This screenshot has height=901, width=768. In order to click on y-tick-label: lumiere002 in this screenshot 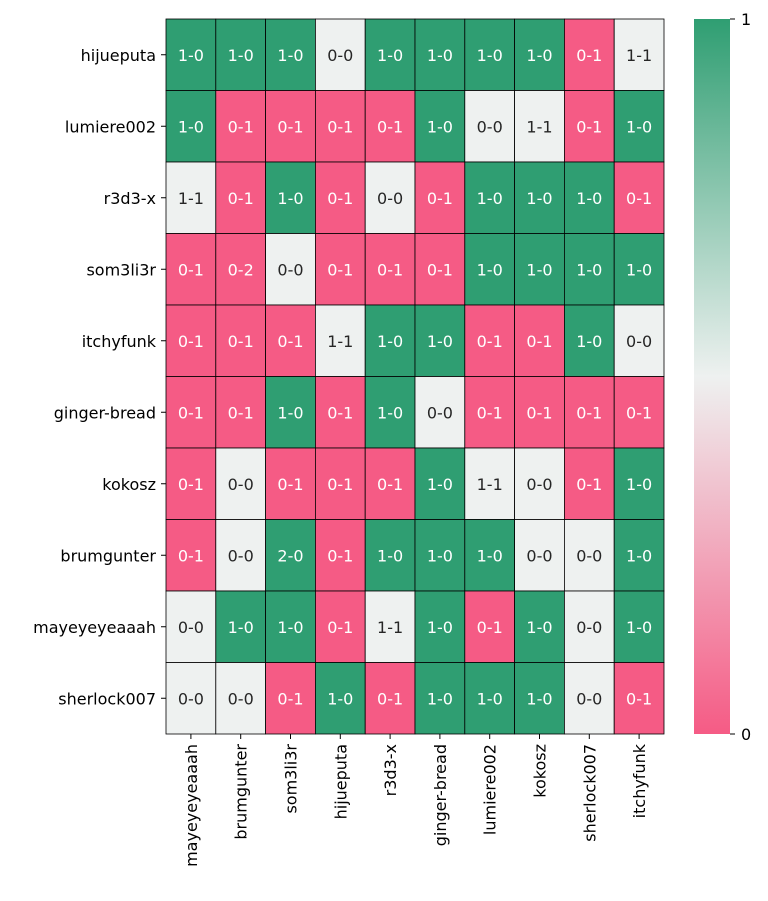, I will do `click(110, 126)`.